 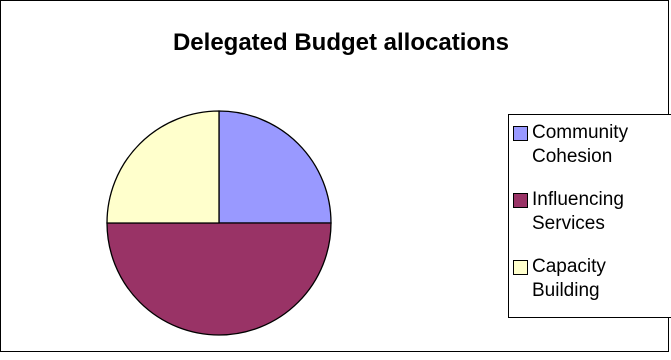 I want to click on chart-title: Delegated Budget allocations, so click(x=341, y=42).